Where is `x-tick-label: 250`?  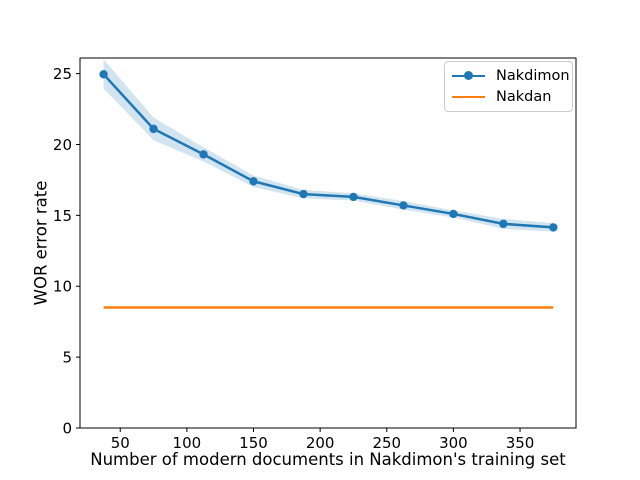 x-tick-label: 250 is located at coordinates (386, 443).